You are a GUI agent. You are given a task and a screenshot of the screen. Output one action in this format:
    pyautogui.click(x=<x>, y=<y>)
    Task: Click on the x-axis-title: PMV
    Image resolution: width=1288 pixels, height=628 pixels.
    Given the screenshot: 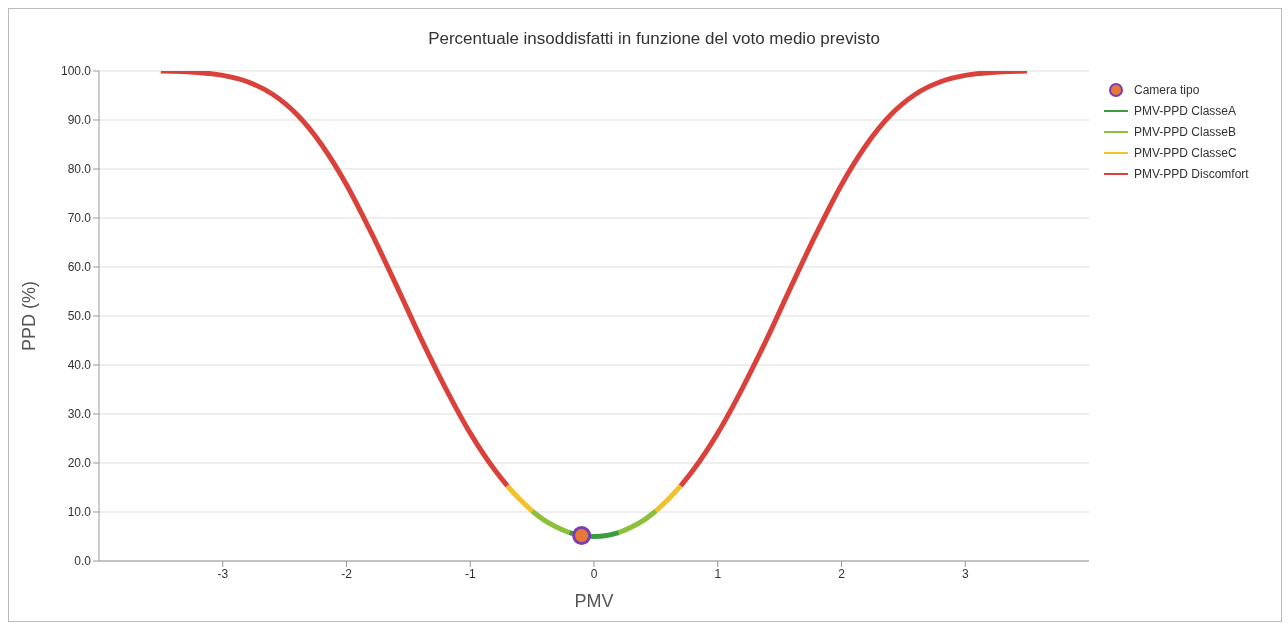 What is the action you would take?
    pyautogui.click(x=594, y=601)
    